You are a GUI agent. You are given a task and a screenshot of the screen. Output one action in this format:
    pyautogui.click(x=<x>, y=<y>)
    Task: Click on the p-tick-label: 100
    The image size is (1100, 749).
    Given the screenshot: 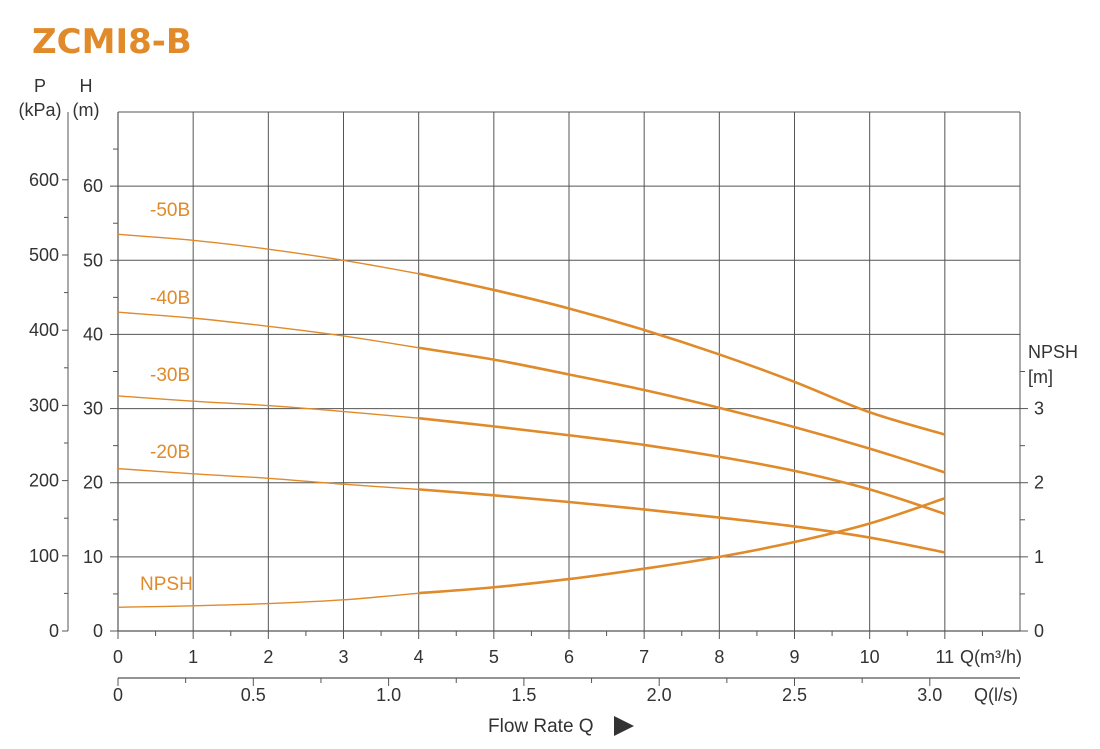 What is the action you would take?
    pyautogui.click(x=44, y=556)
    